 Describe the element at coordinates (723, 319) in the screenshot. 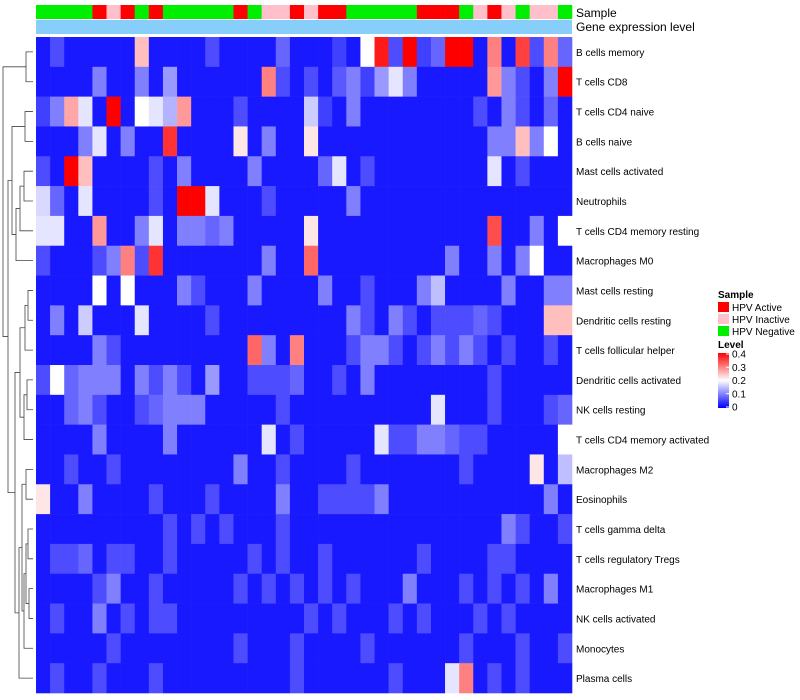

I see `legend-swatch` at that location.